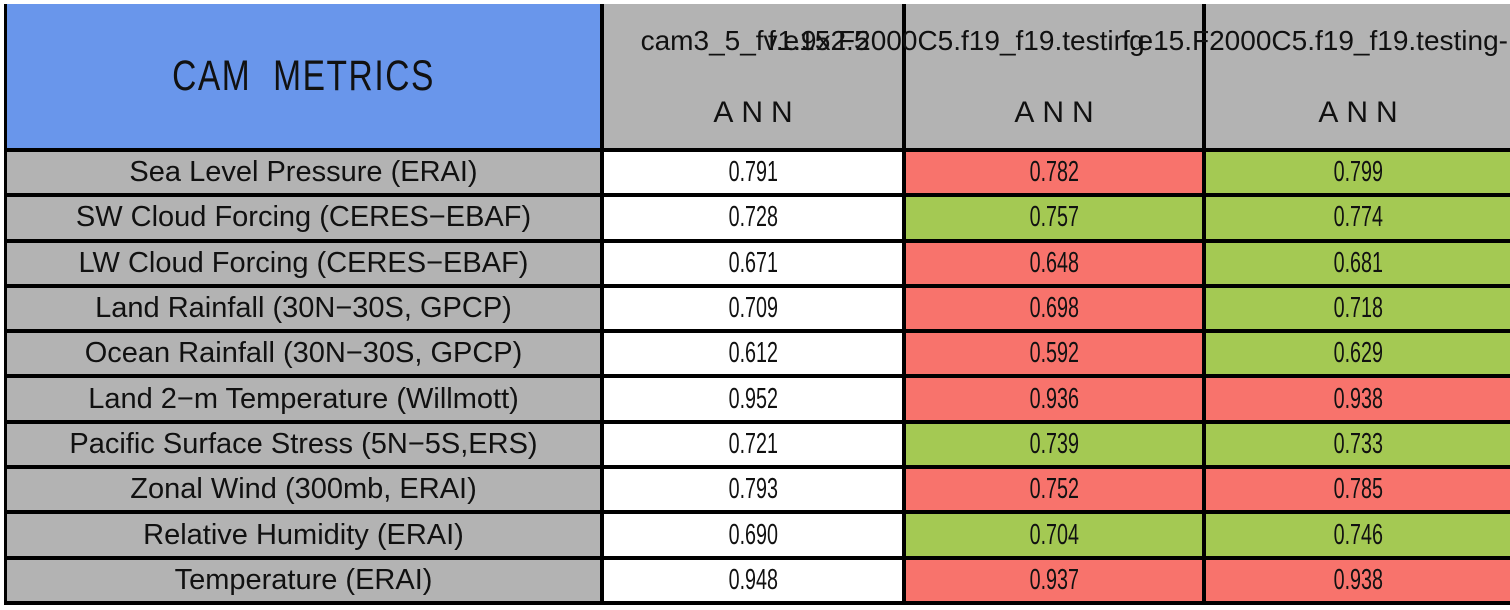  Describe the element at coordinates (1054, 398) in the screenshot. I see `metric-value: 0.936` at that location.